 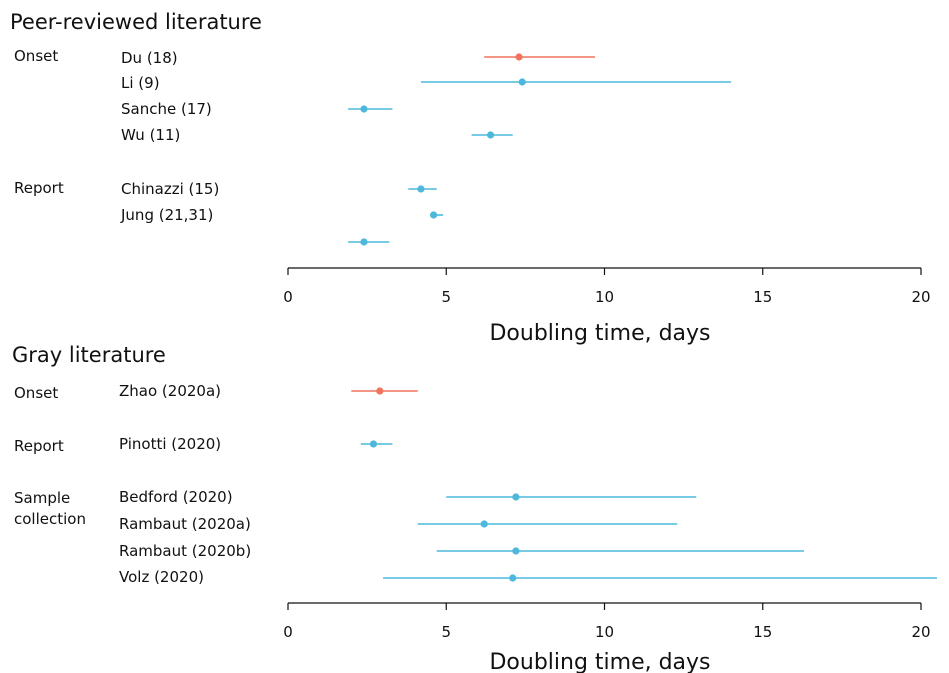 What do you see at coordinates (185, 551) in the screenshot?
I see `study-label: Rambaut (2020b)` at bounding box center [185, 551].